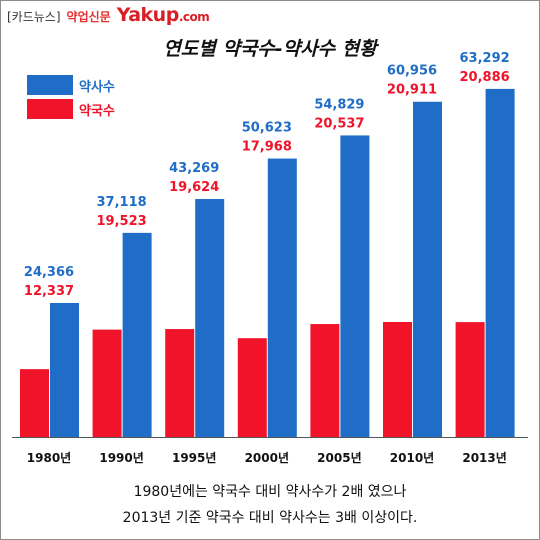 Image resolution: width=540 pixels, height=540 pixels. What do you see at coordinates (49, 458) in the screenshot?
I see `x-tick-label-0: 1980년` at bounding box center [49, 458].